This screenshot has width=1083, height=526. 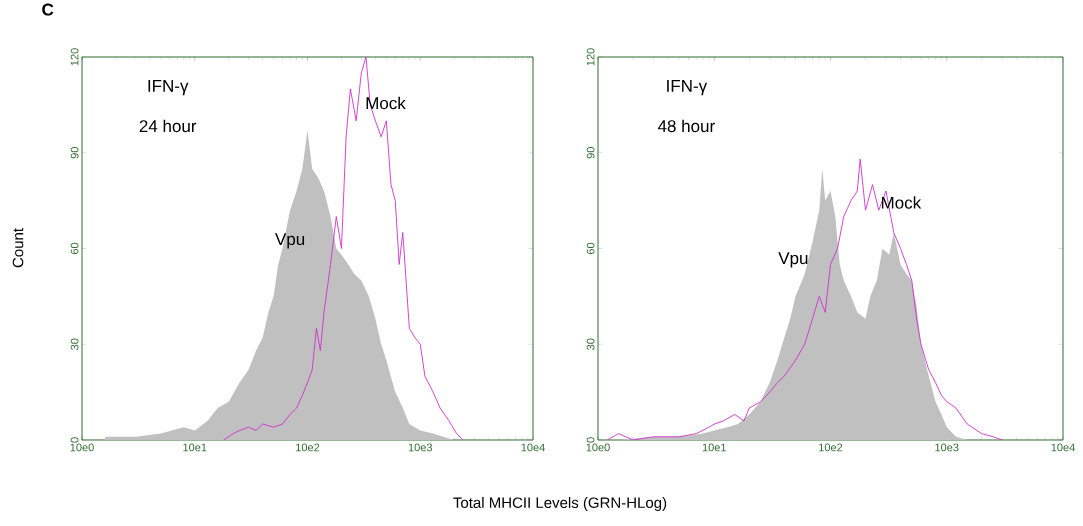 I want to click on x-axis-title: Total MHCII Levels (GRN-HLog), so click(x=560, y=503).